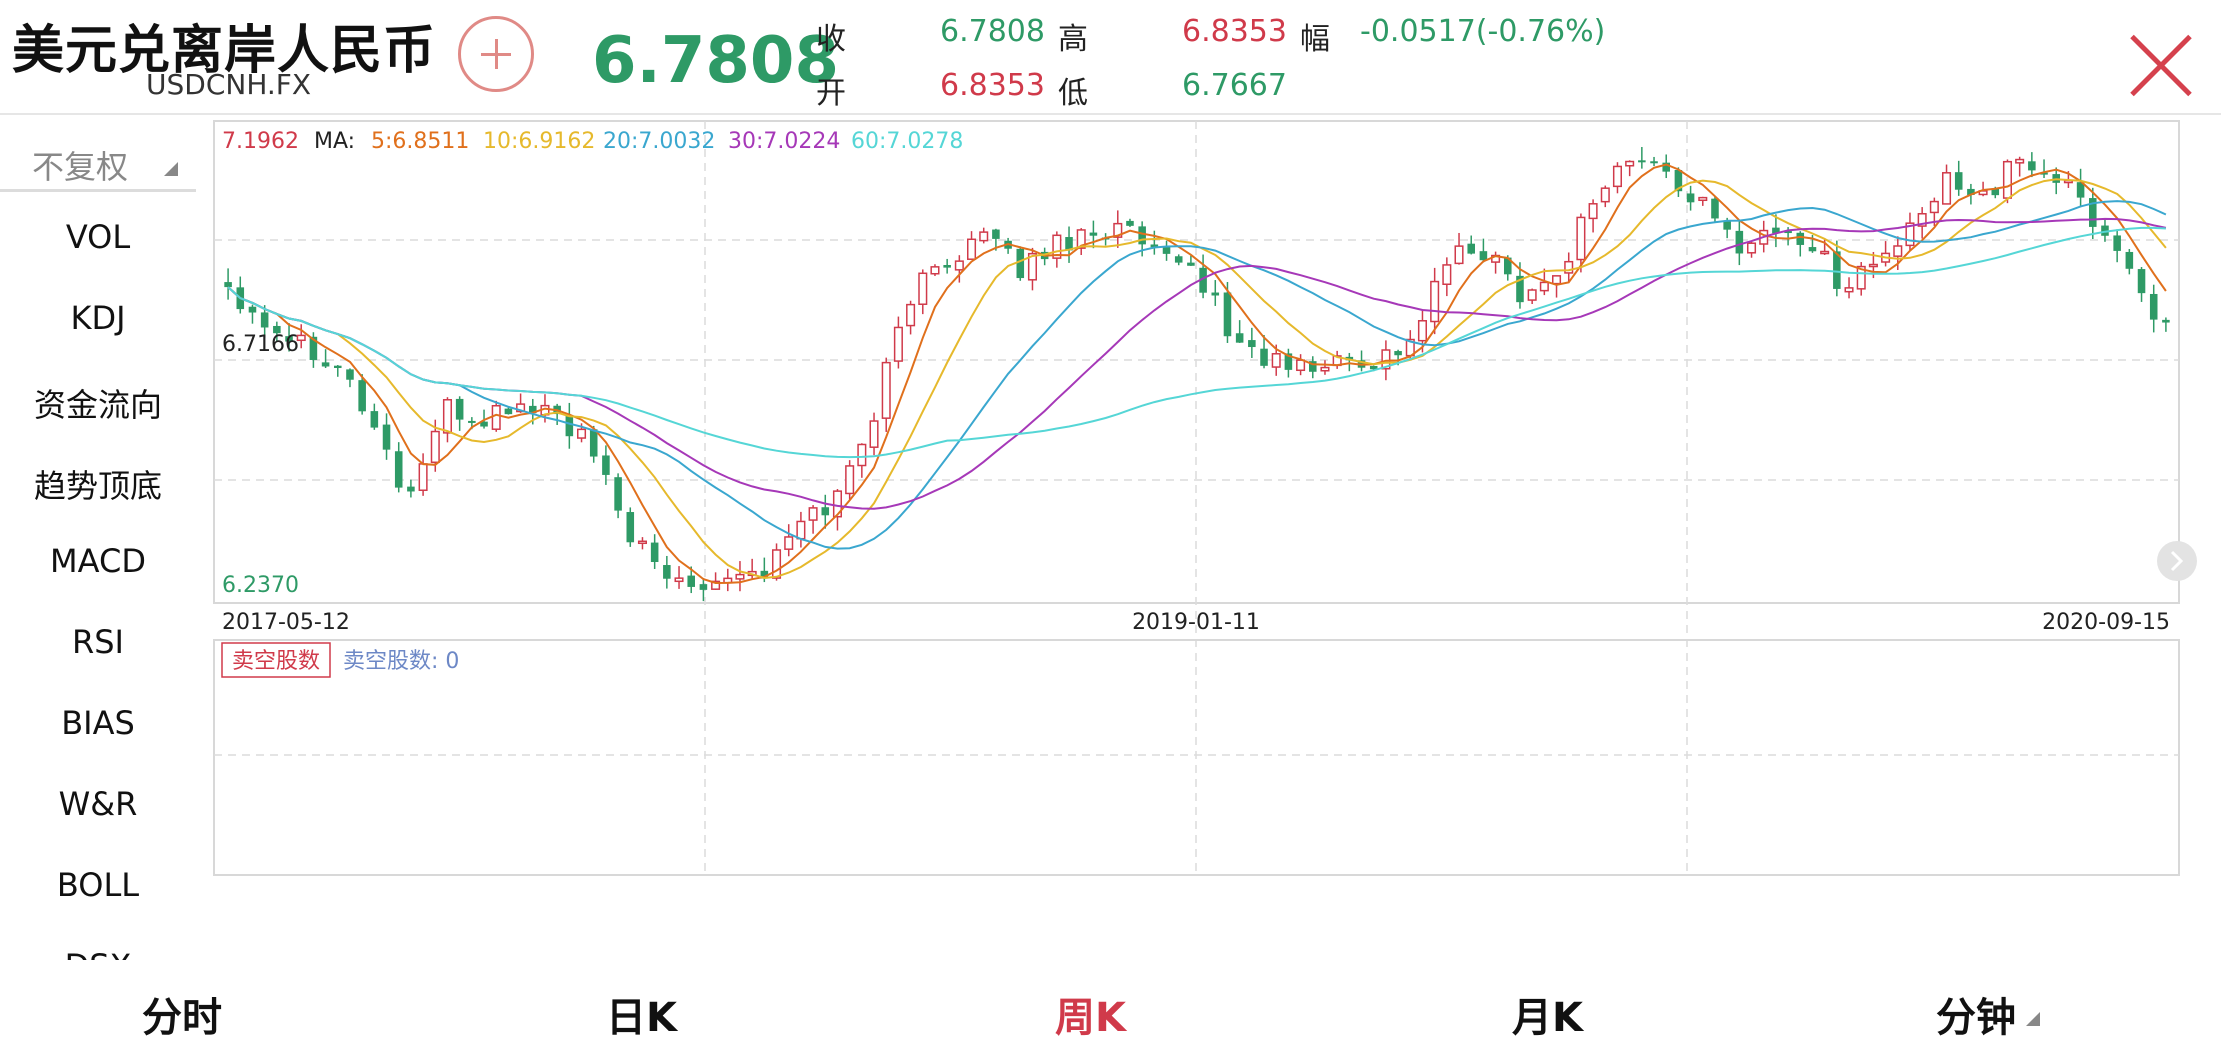 This screenshot has width=2221, height=1050. Describe the element at coordinates (98, 561) in the screenshot. I see `indicator-macd: MACD` at that location.